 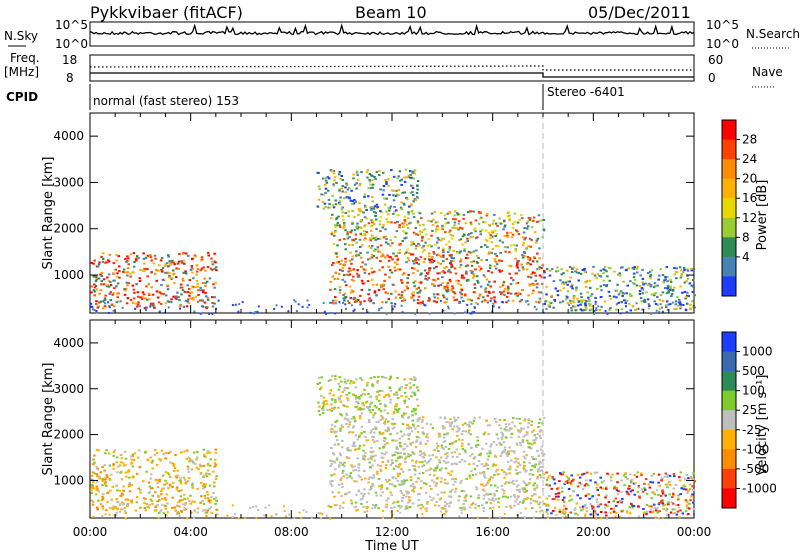 I want to click on nsky-trace, so click(x=392, y=29).